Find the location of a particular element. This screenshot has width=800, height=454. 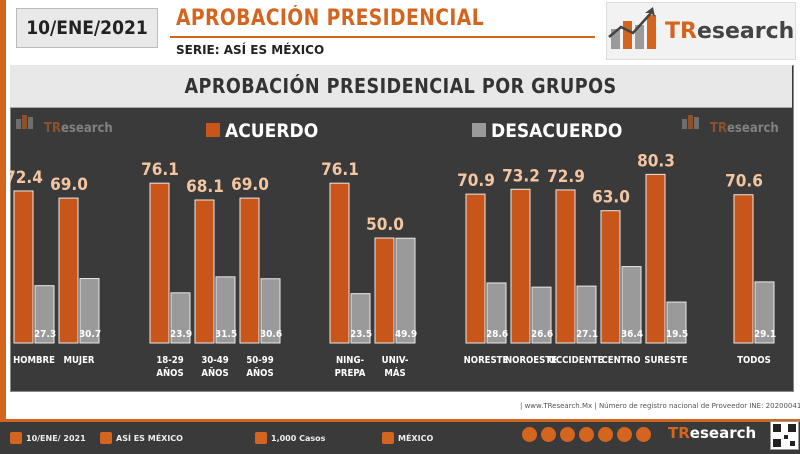

watermark-right-text: TResearch is located at coordinates (744, 128).